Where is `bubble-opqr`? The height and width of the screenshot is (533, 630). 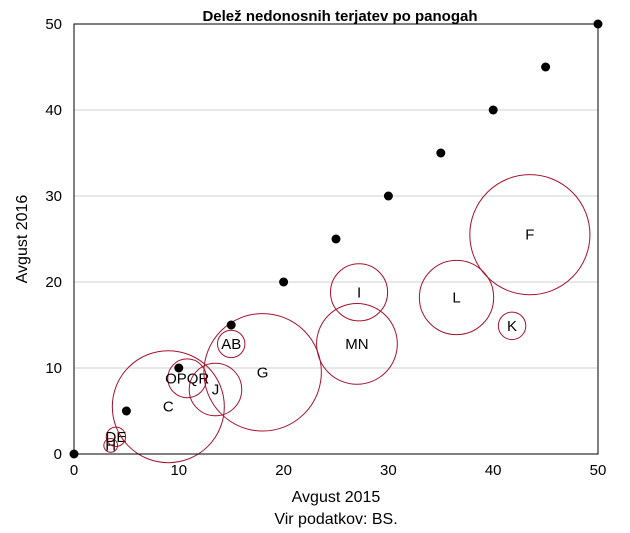
bubble-opqr is located at coordinates (187, 378).